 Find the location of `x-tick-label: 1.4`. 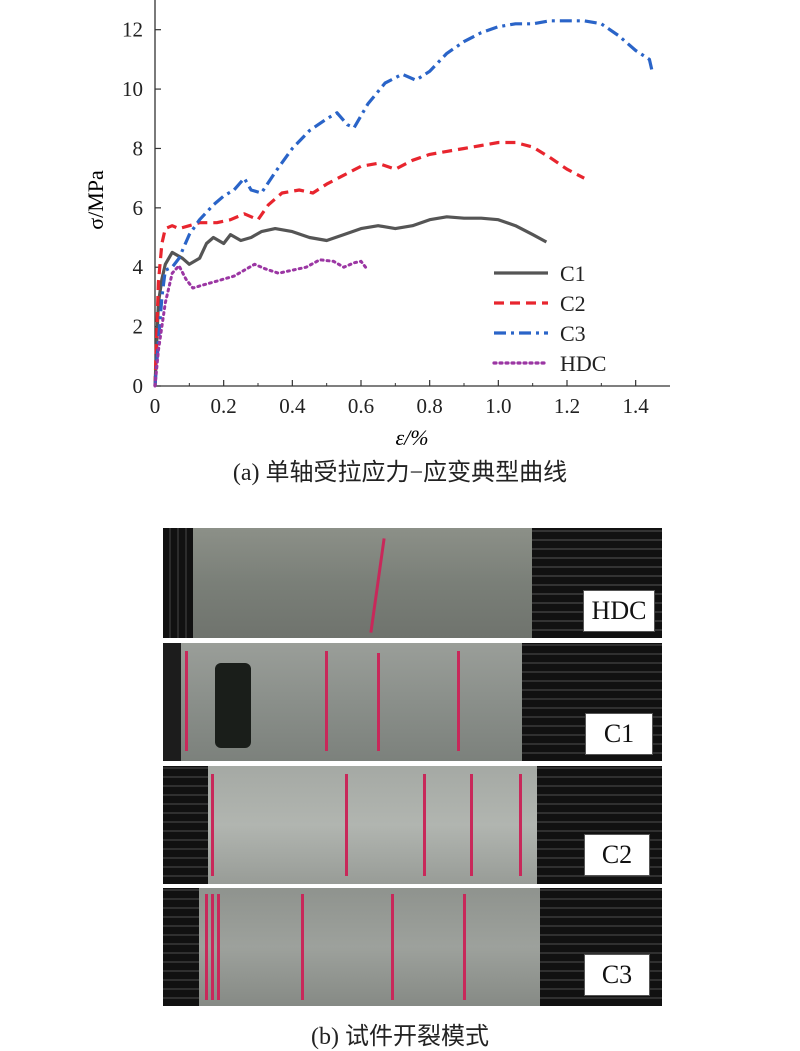

x-tick-label: 1.4 is located at coordinates (636, 406).